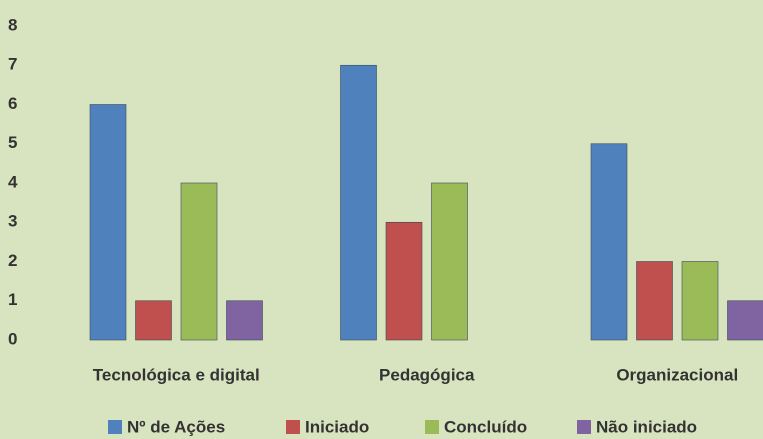  I want to click on y-tick-label: 6, so click(12, 103).